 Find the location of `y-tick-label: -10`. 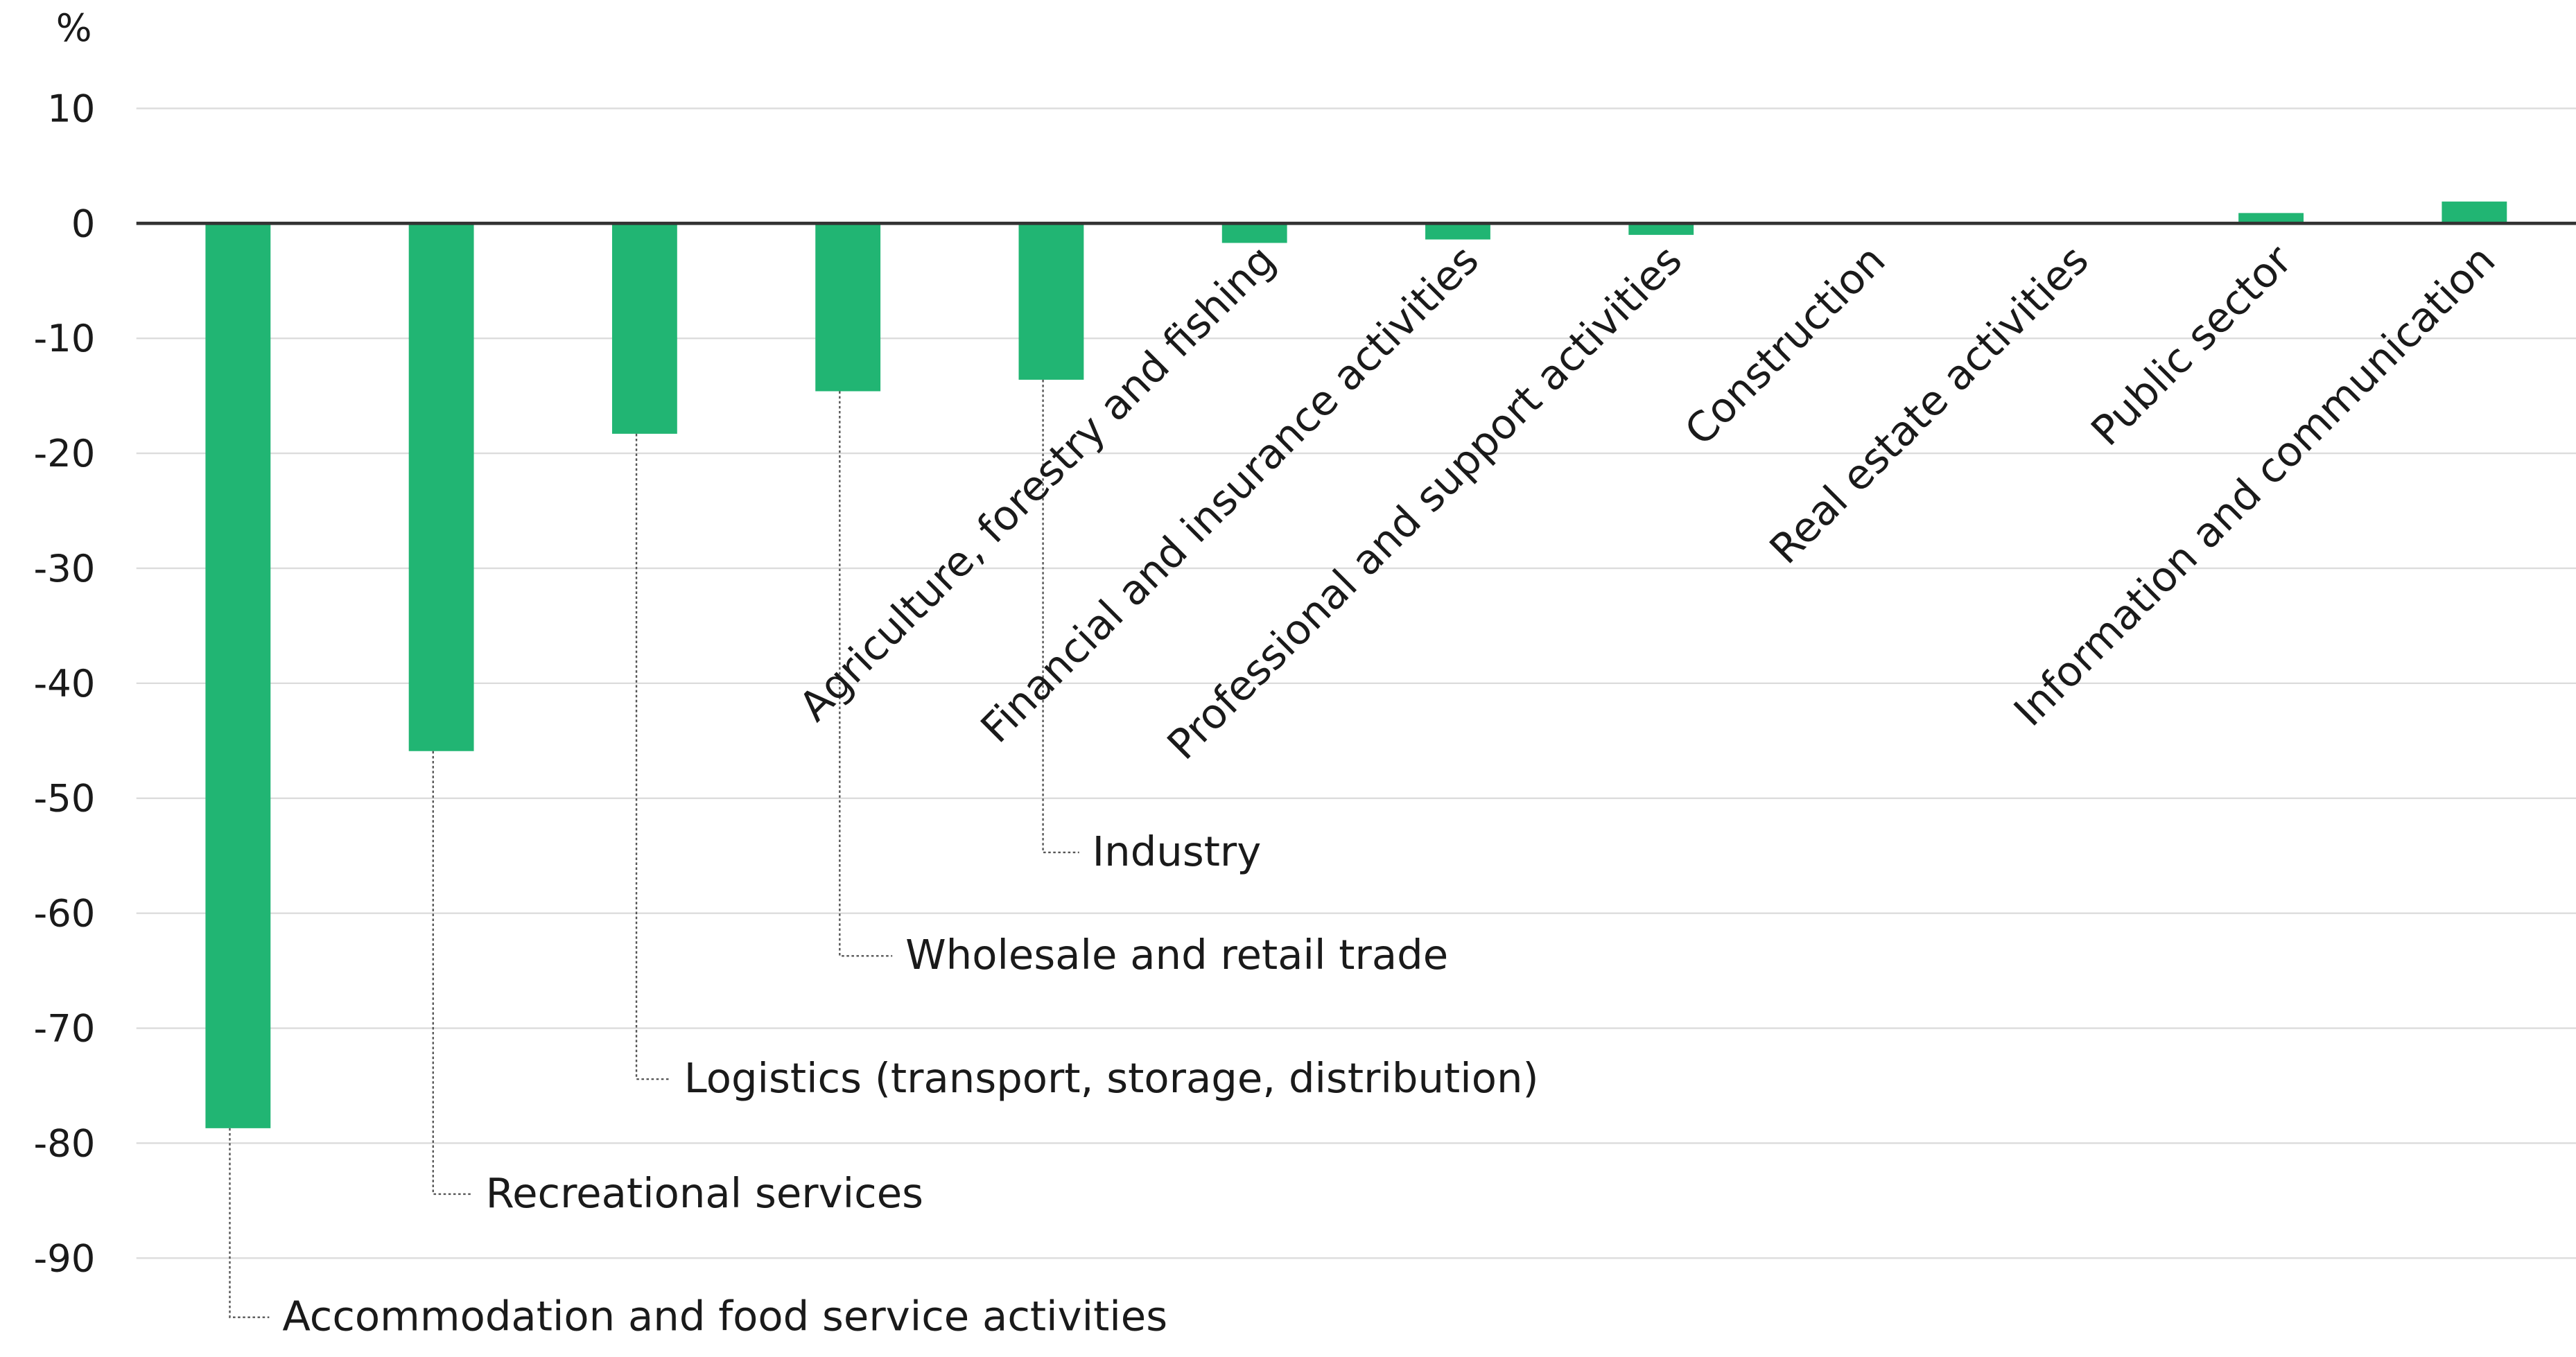

y-tick-label: -10 is located at coordinates (64, 338).